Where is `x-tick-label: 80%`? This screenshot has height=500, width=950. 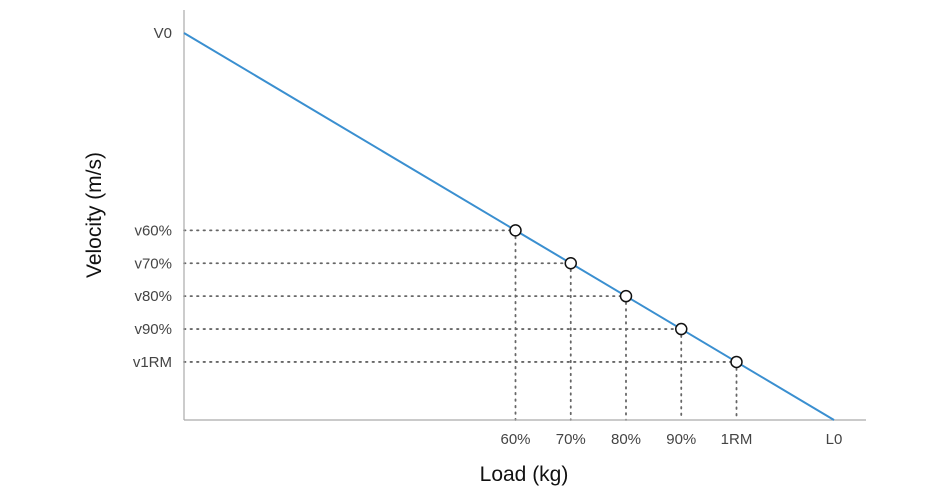 x-tick-label: 80% is located at coordinates (626, 439).